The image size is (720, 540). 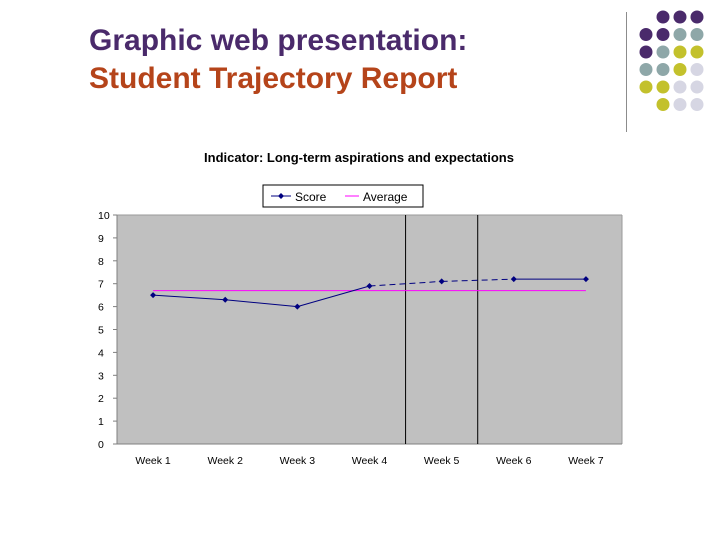 I want to click on y-tick-label: 9, so click(x=101, y=239).